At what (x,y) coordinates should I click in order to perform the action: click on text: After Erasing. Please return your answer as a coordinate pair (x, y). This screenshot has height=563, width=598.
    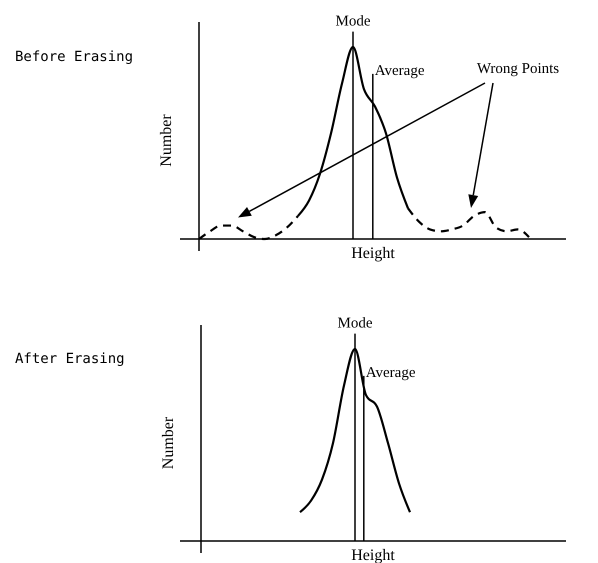
    Looking at the image, I should click on (70, 359).